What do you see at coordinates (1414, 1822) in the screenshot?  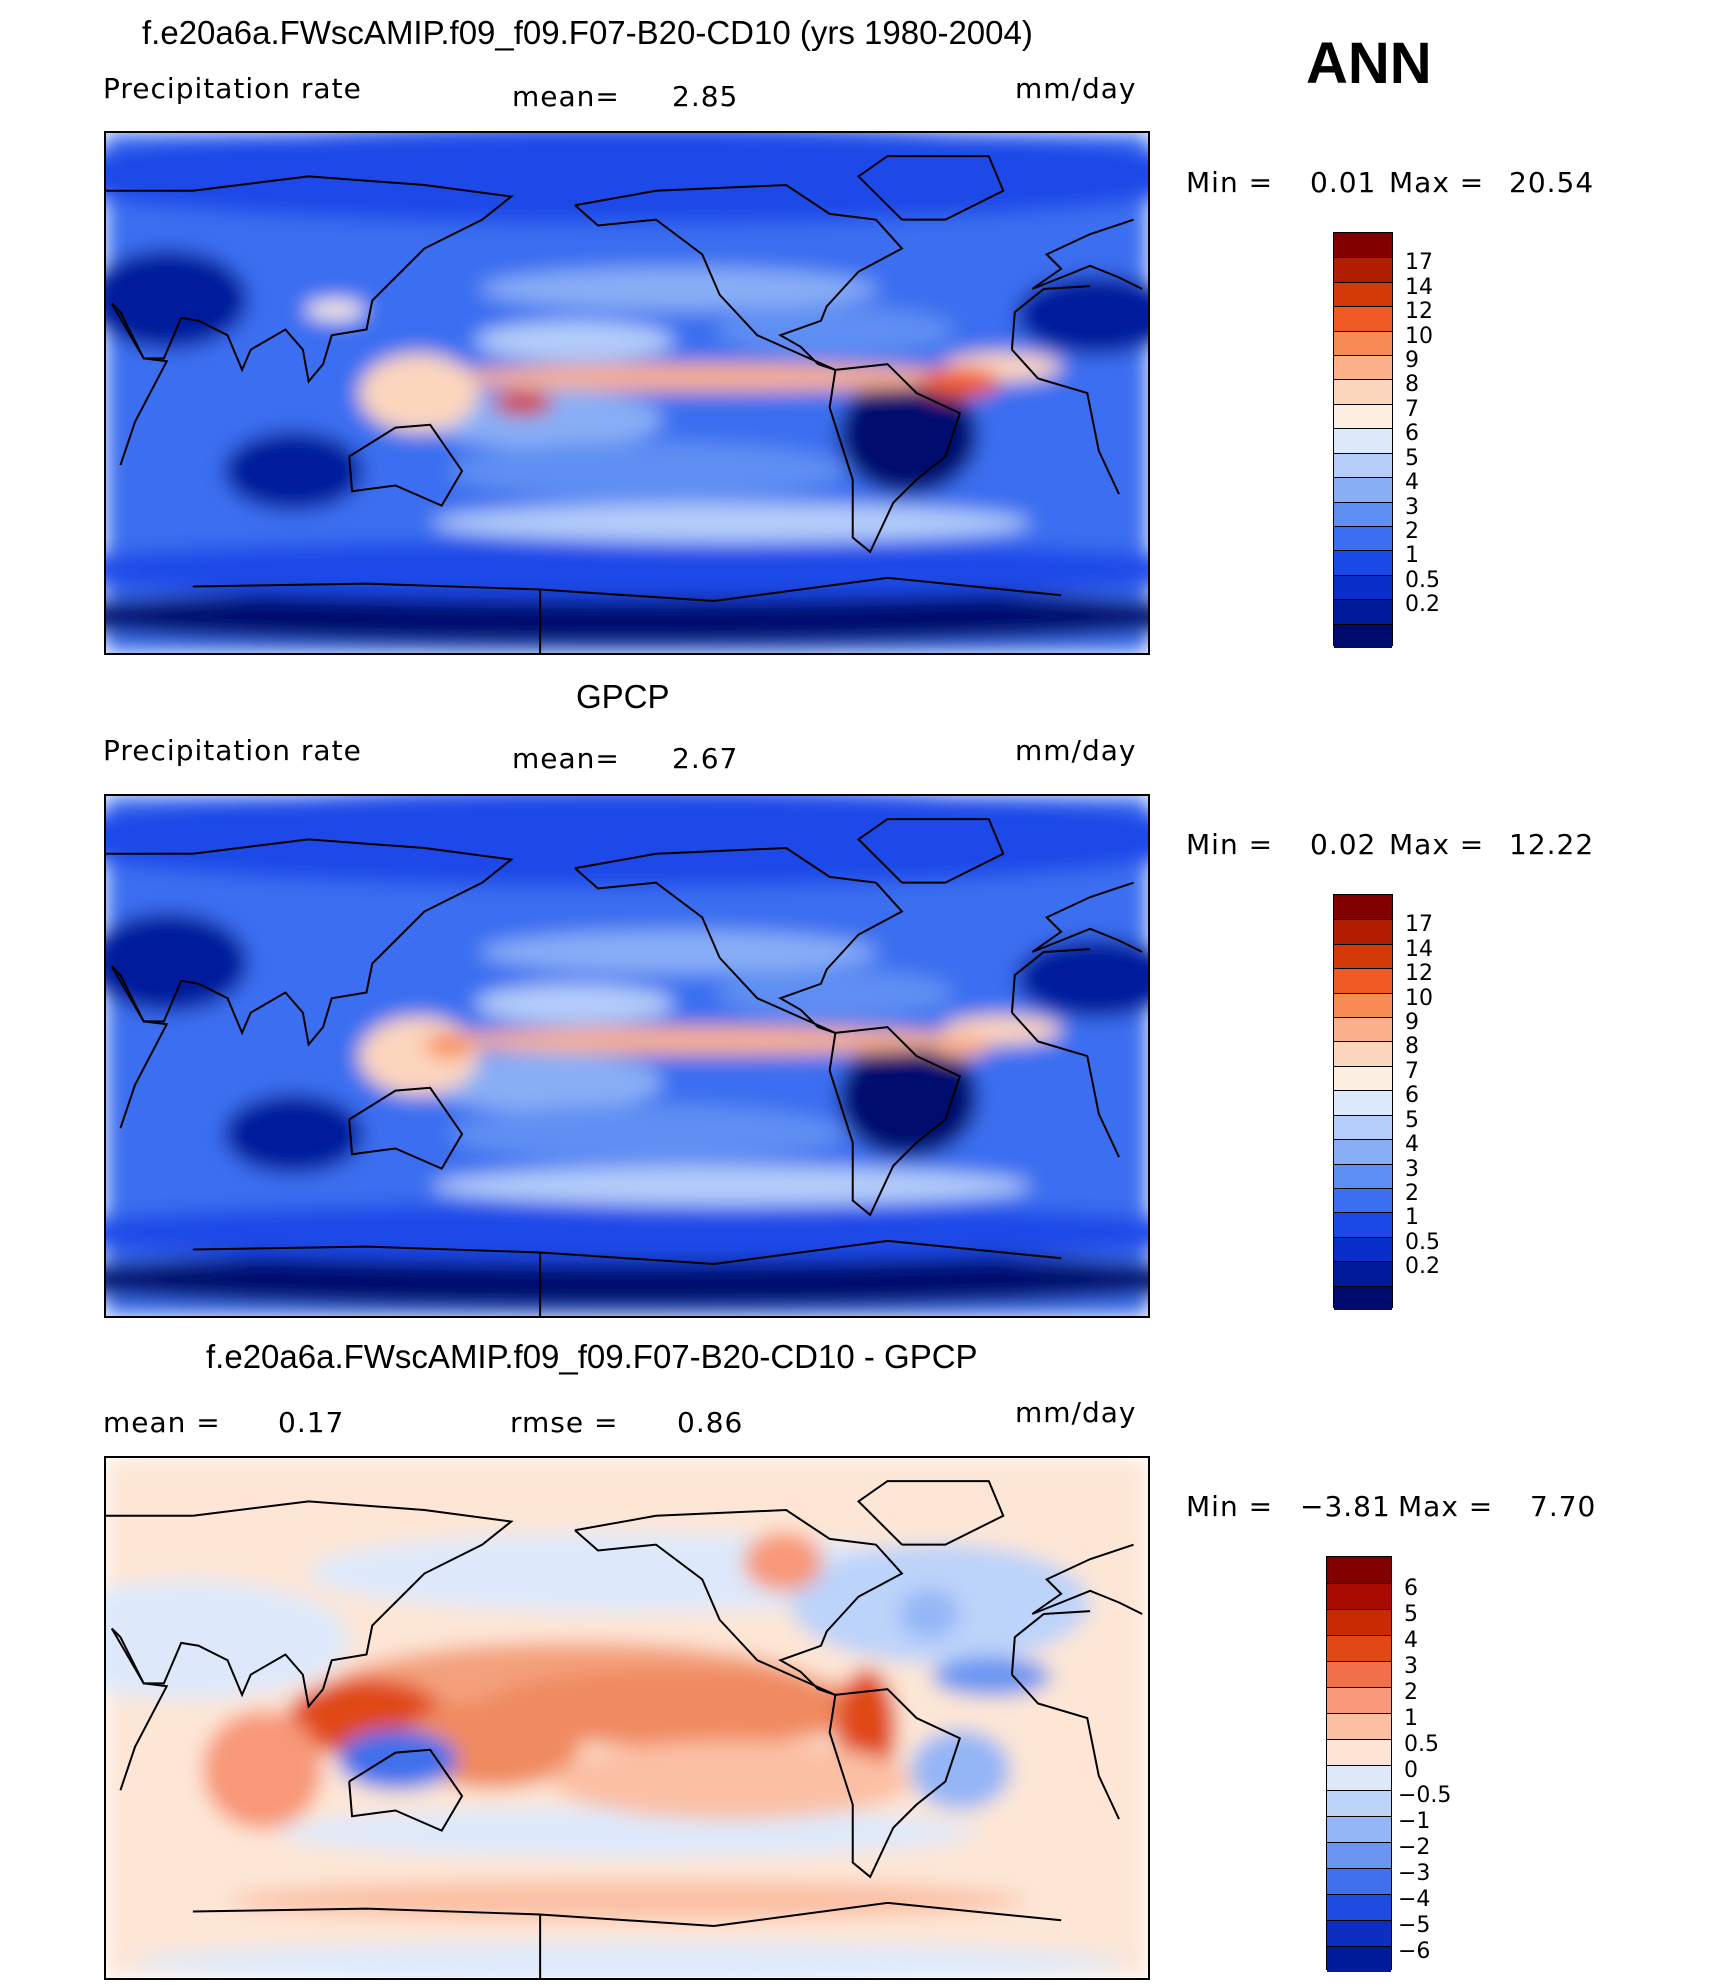 I see `colorbar-tick-label: −1` at bounding box center [1414, 1822].